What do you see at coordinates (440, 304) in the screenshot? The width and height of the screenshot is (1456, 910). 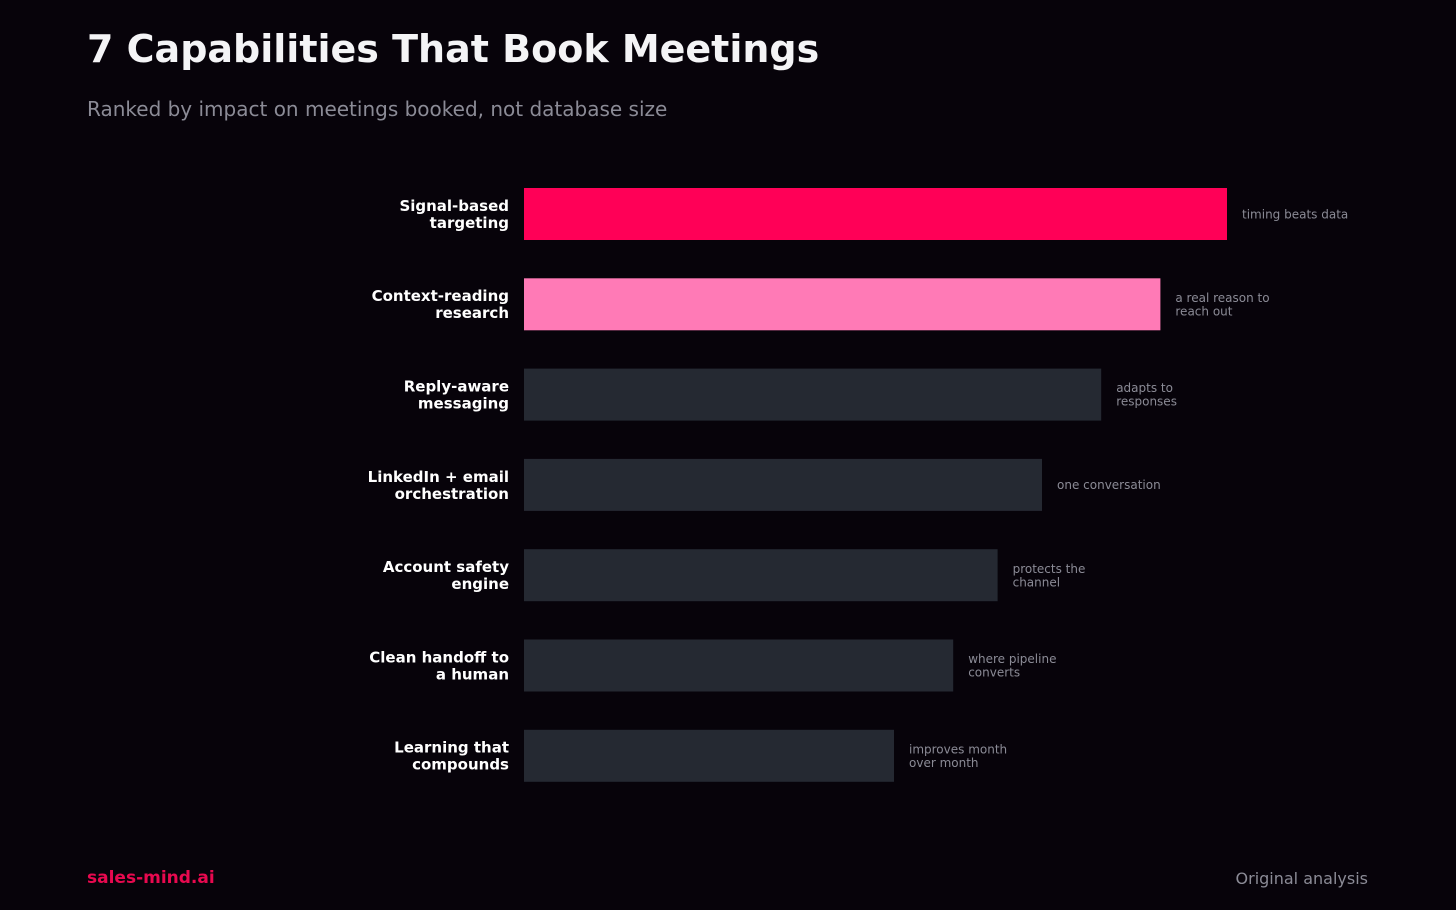 I see `category-label-2: Context-reading research` at bounding box center [440, 304].